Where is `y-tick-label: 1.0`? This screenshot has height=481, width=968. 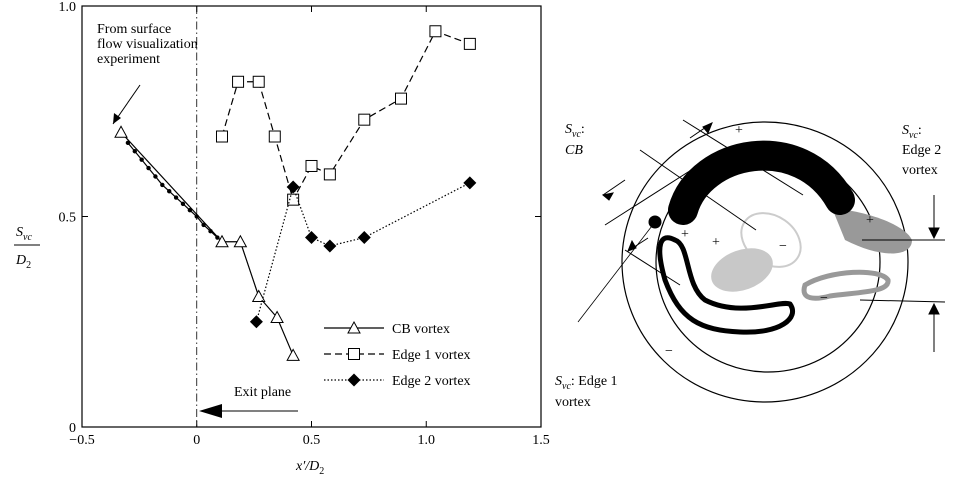 y-tick-label: 1.0 is located at coordinates (68, 7).